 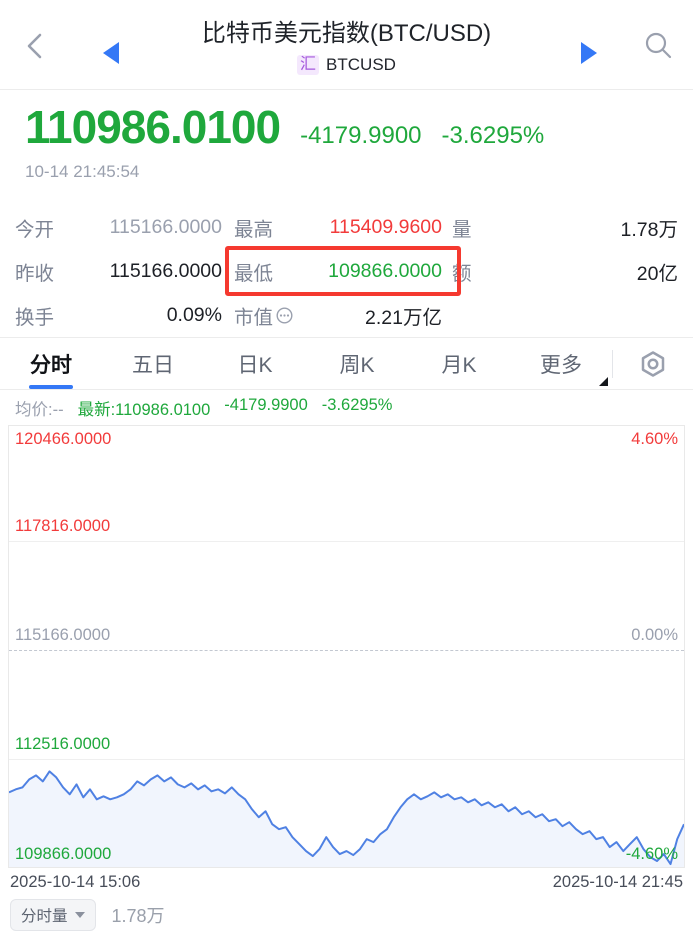 I want to click on x-axis-end-label: 2025-10-14 21:45, so click(x=617, y=881).